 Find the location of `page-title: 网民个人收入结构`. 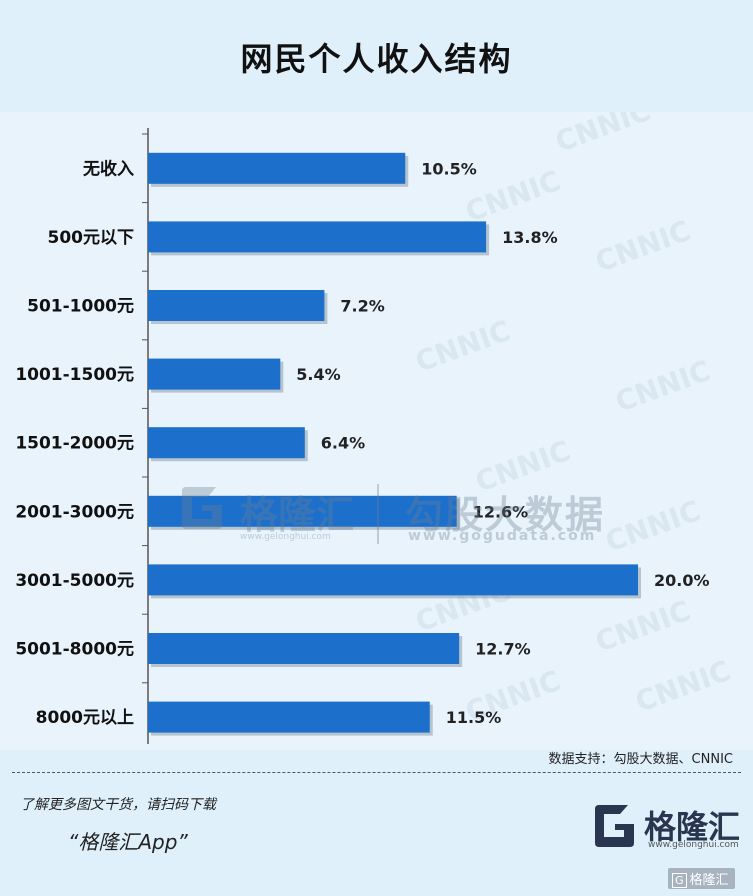

page-title: 网民个人收入结构 is located at coordinates (376, 59).